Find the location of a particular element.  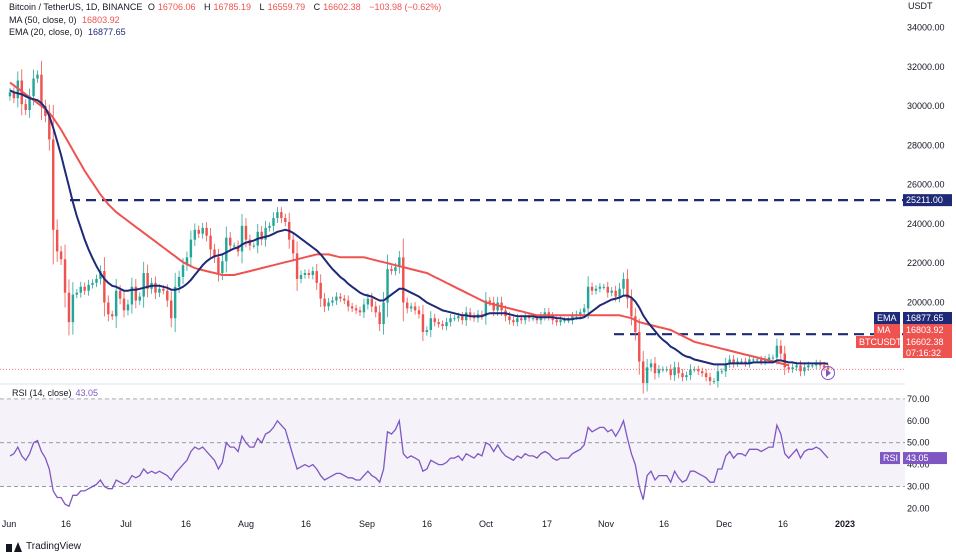

price-value-bg is located at coordinates (927, 347).